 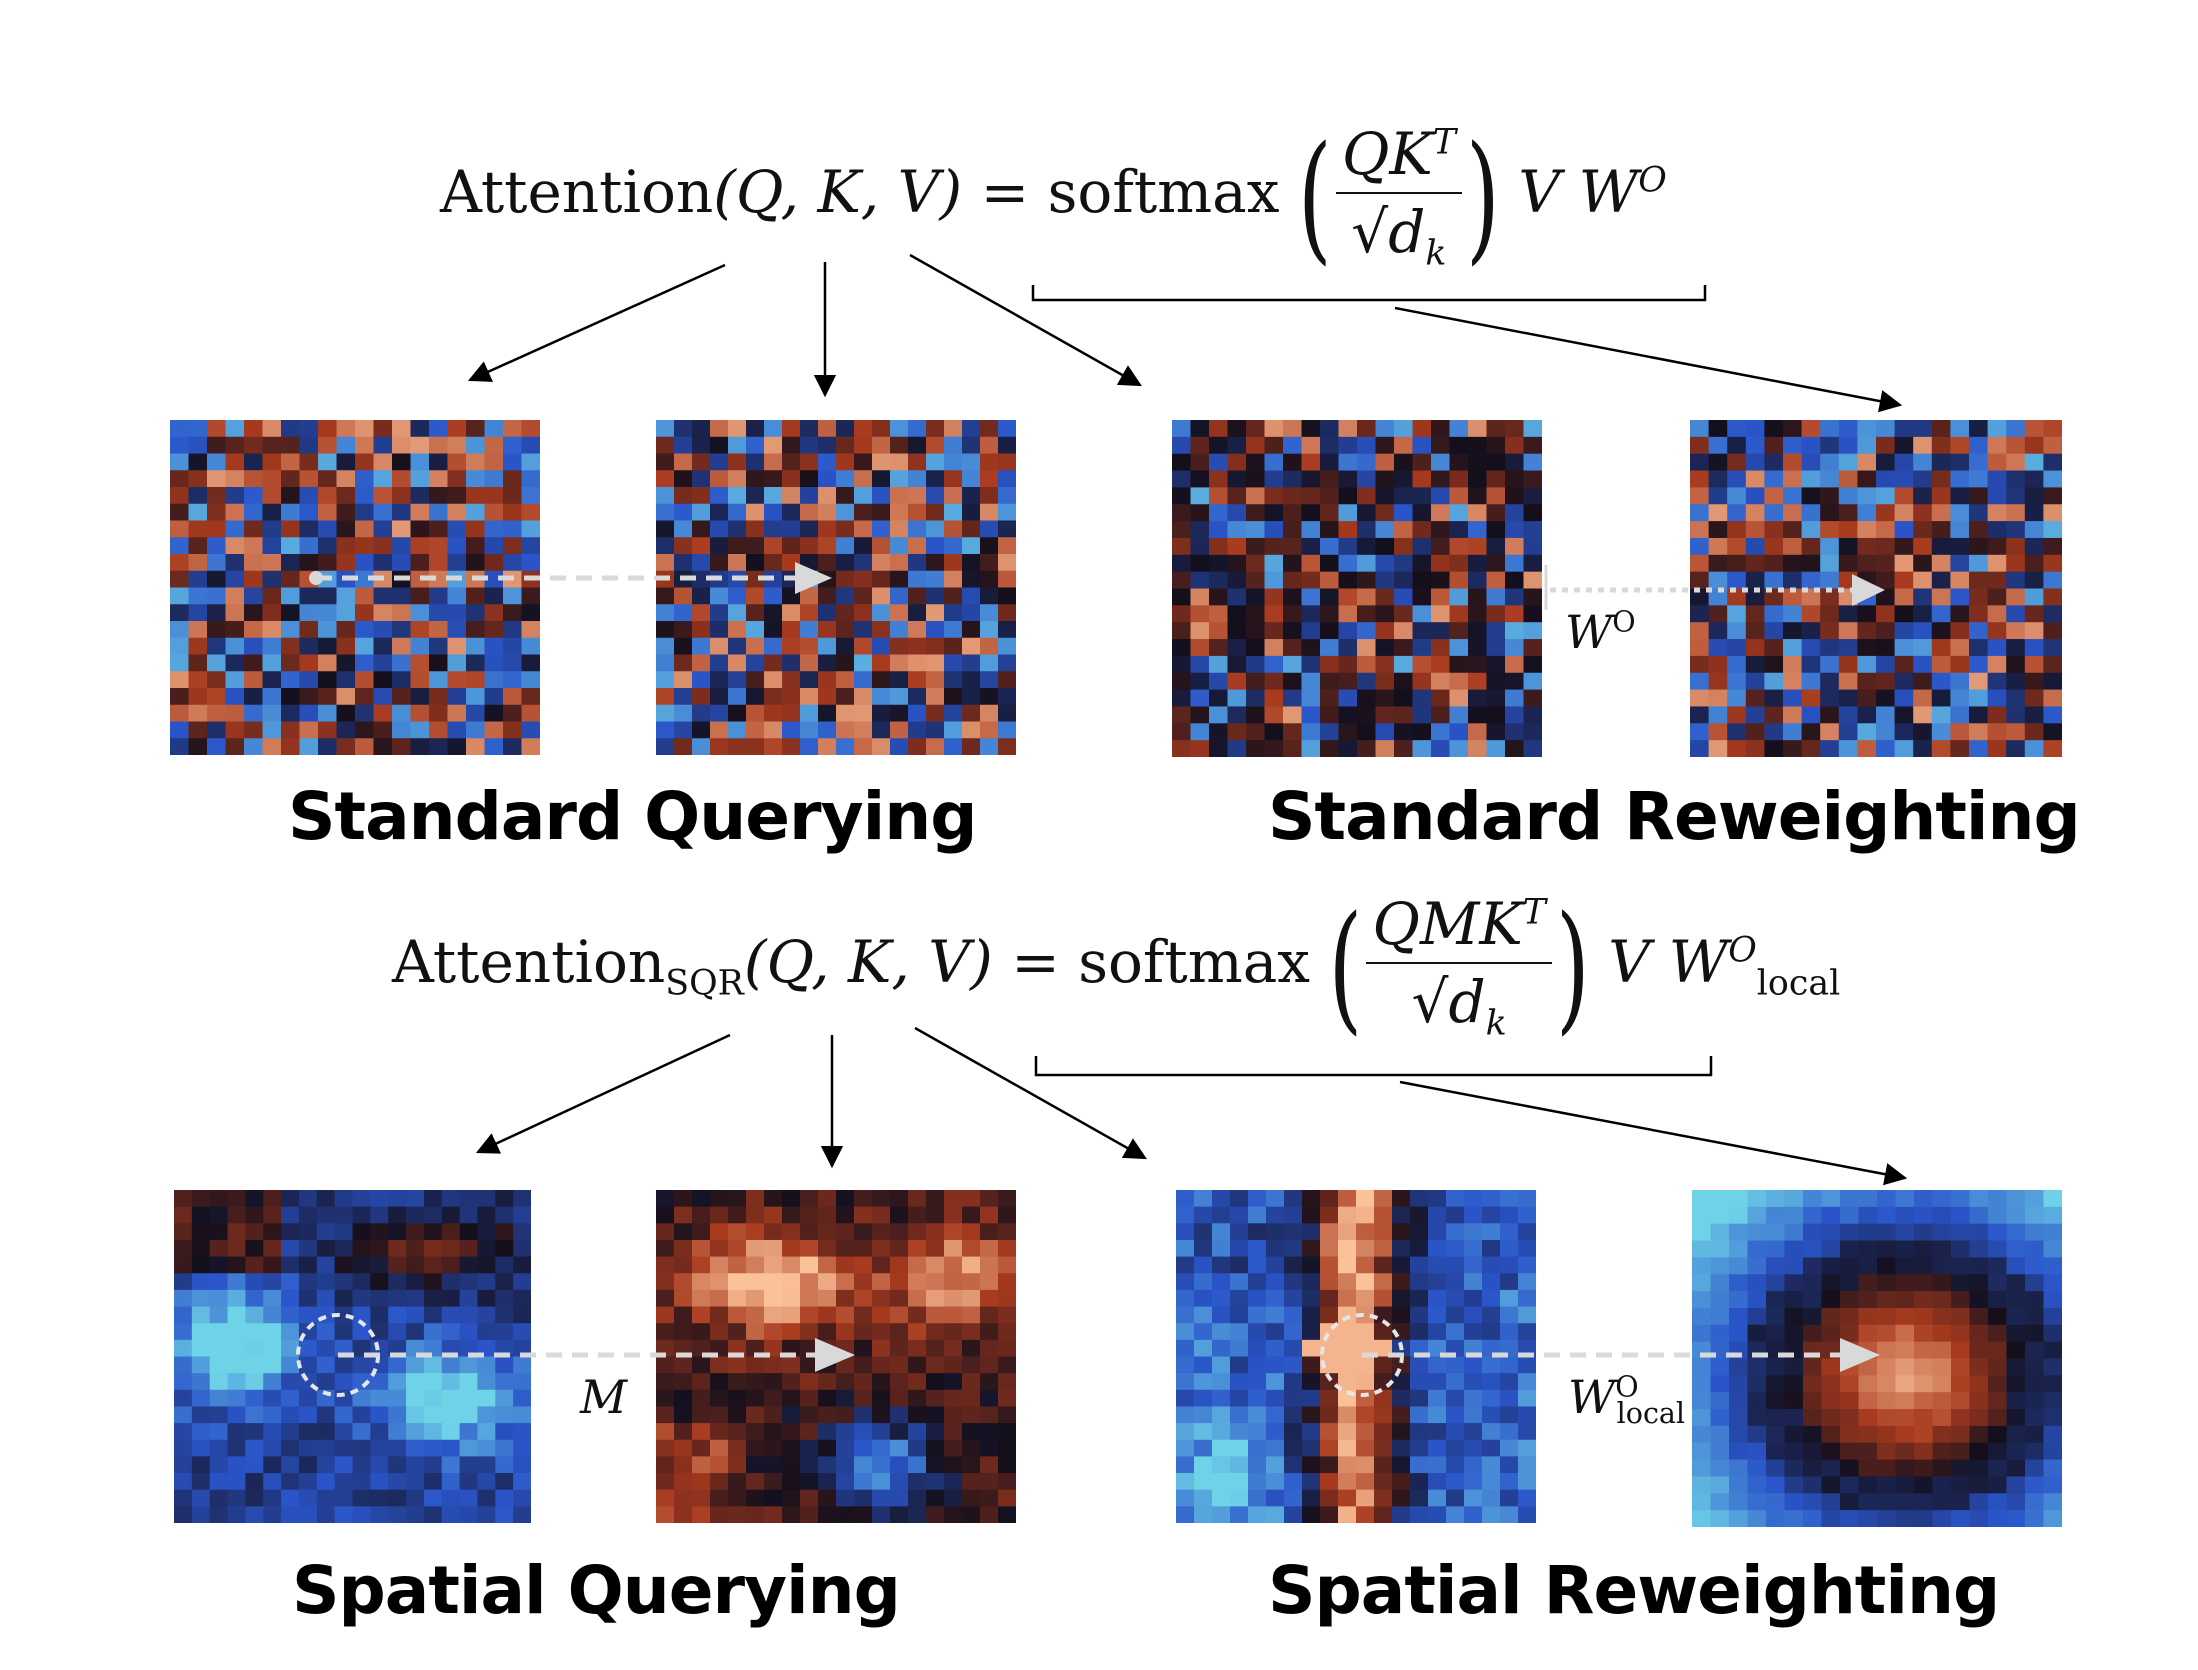 I want to click on eq-numerator-sup: T, so click(x=1444, y=142).